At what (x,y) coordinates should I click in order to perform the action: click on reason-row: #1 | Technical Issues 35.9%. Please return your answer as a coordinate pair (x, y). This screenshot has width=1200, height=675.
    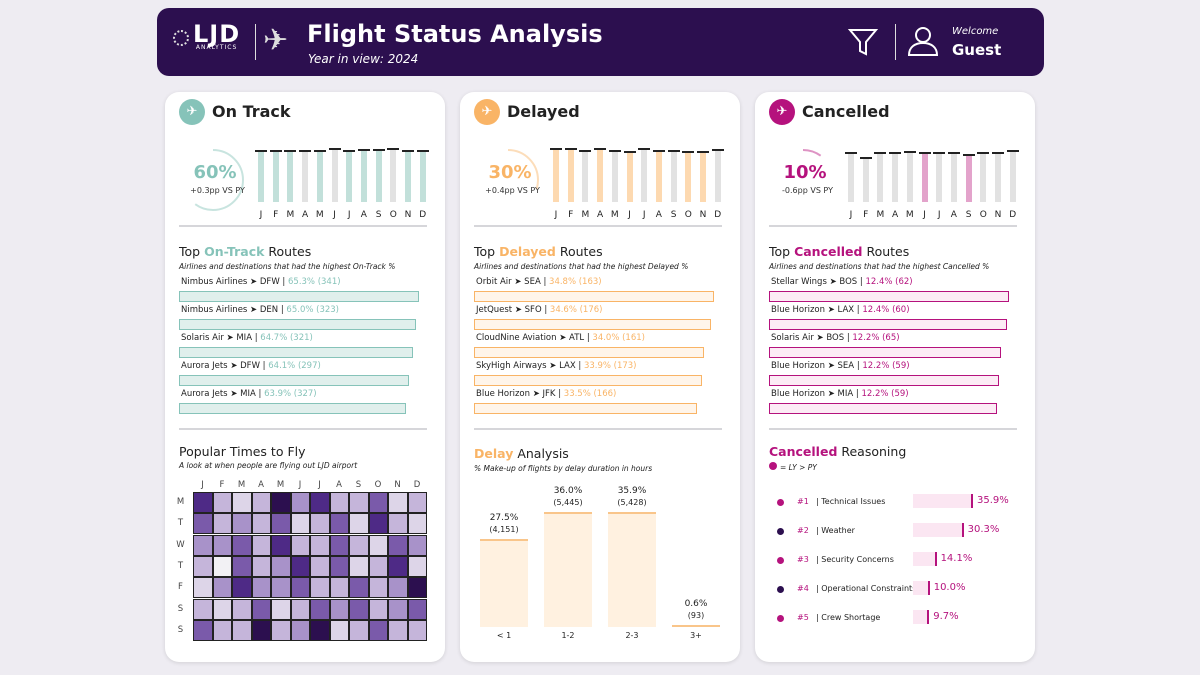
    Looking at the image, I should click on (900, 504).